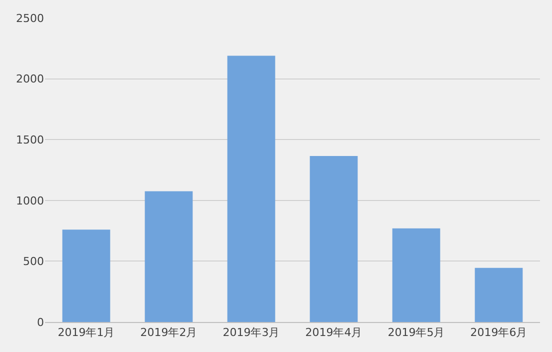 The width and height of the screenshot is (552, 352). I want to click on y-tick-label: 1500, so click(30, 139).